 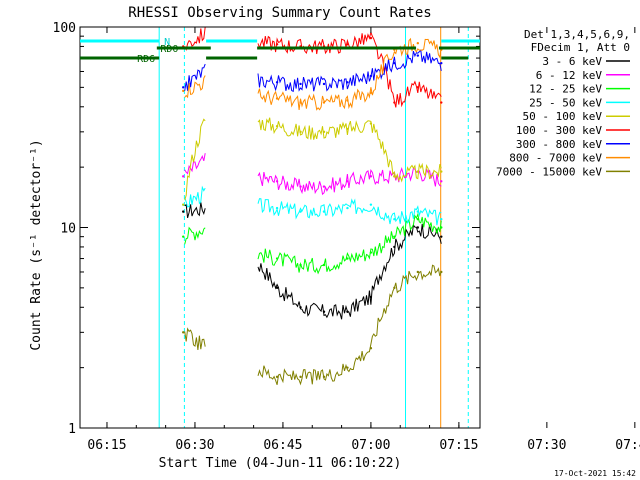 I want to click on x-tick-label: 07:00, so click(x=370, y=445).